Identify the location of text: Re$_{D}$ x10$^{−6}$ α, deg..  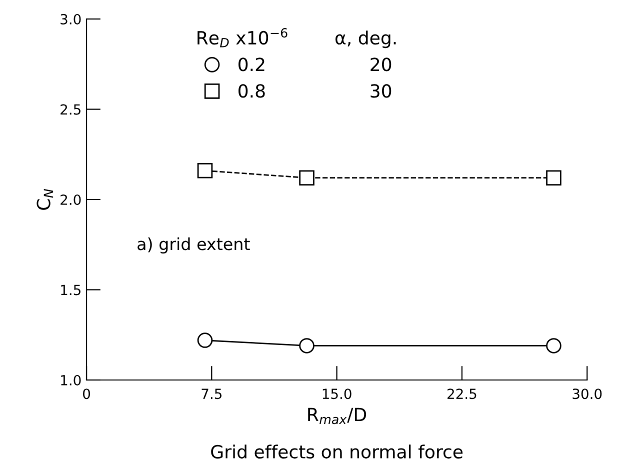
(297, 38).